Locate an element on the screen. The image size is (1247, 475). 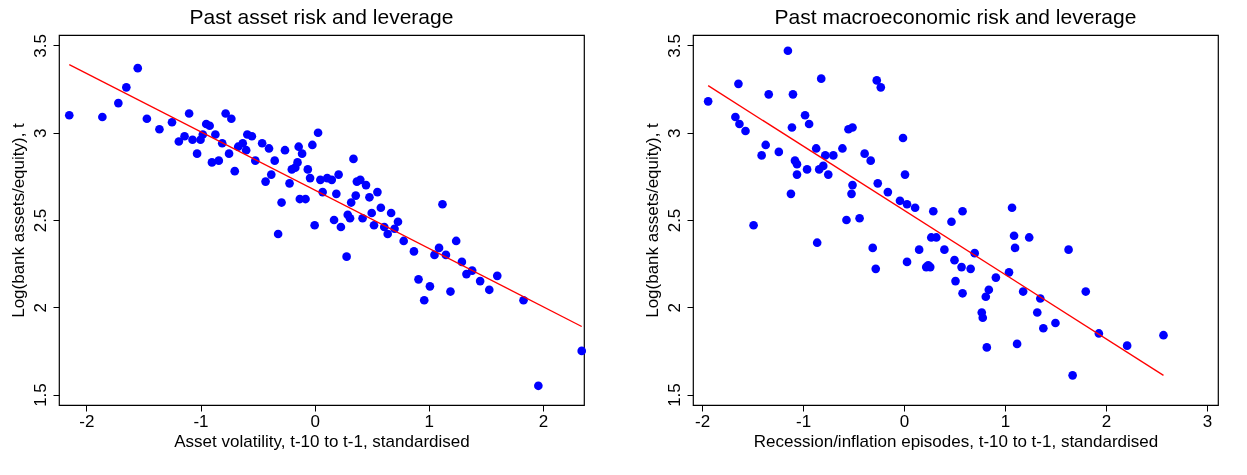
chart-title: Past macroeconomic risk and leverage is located at coordinates (955, 16).